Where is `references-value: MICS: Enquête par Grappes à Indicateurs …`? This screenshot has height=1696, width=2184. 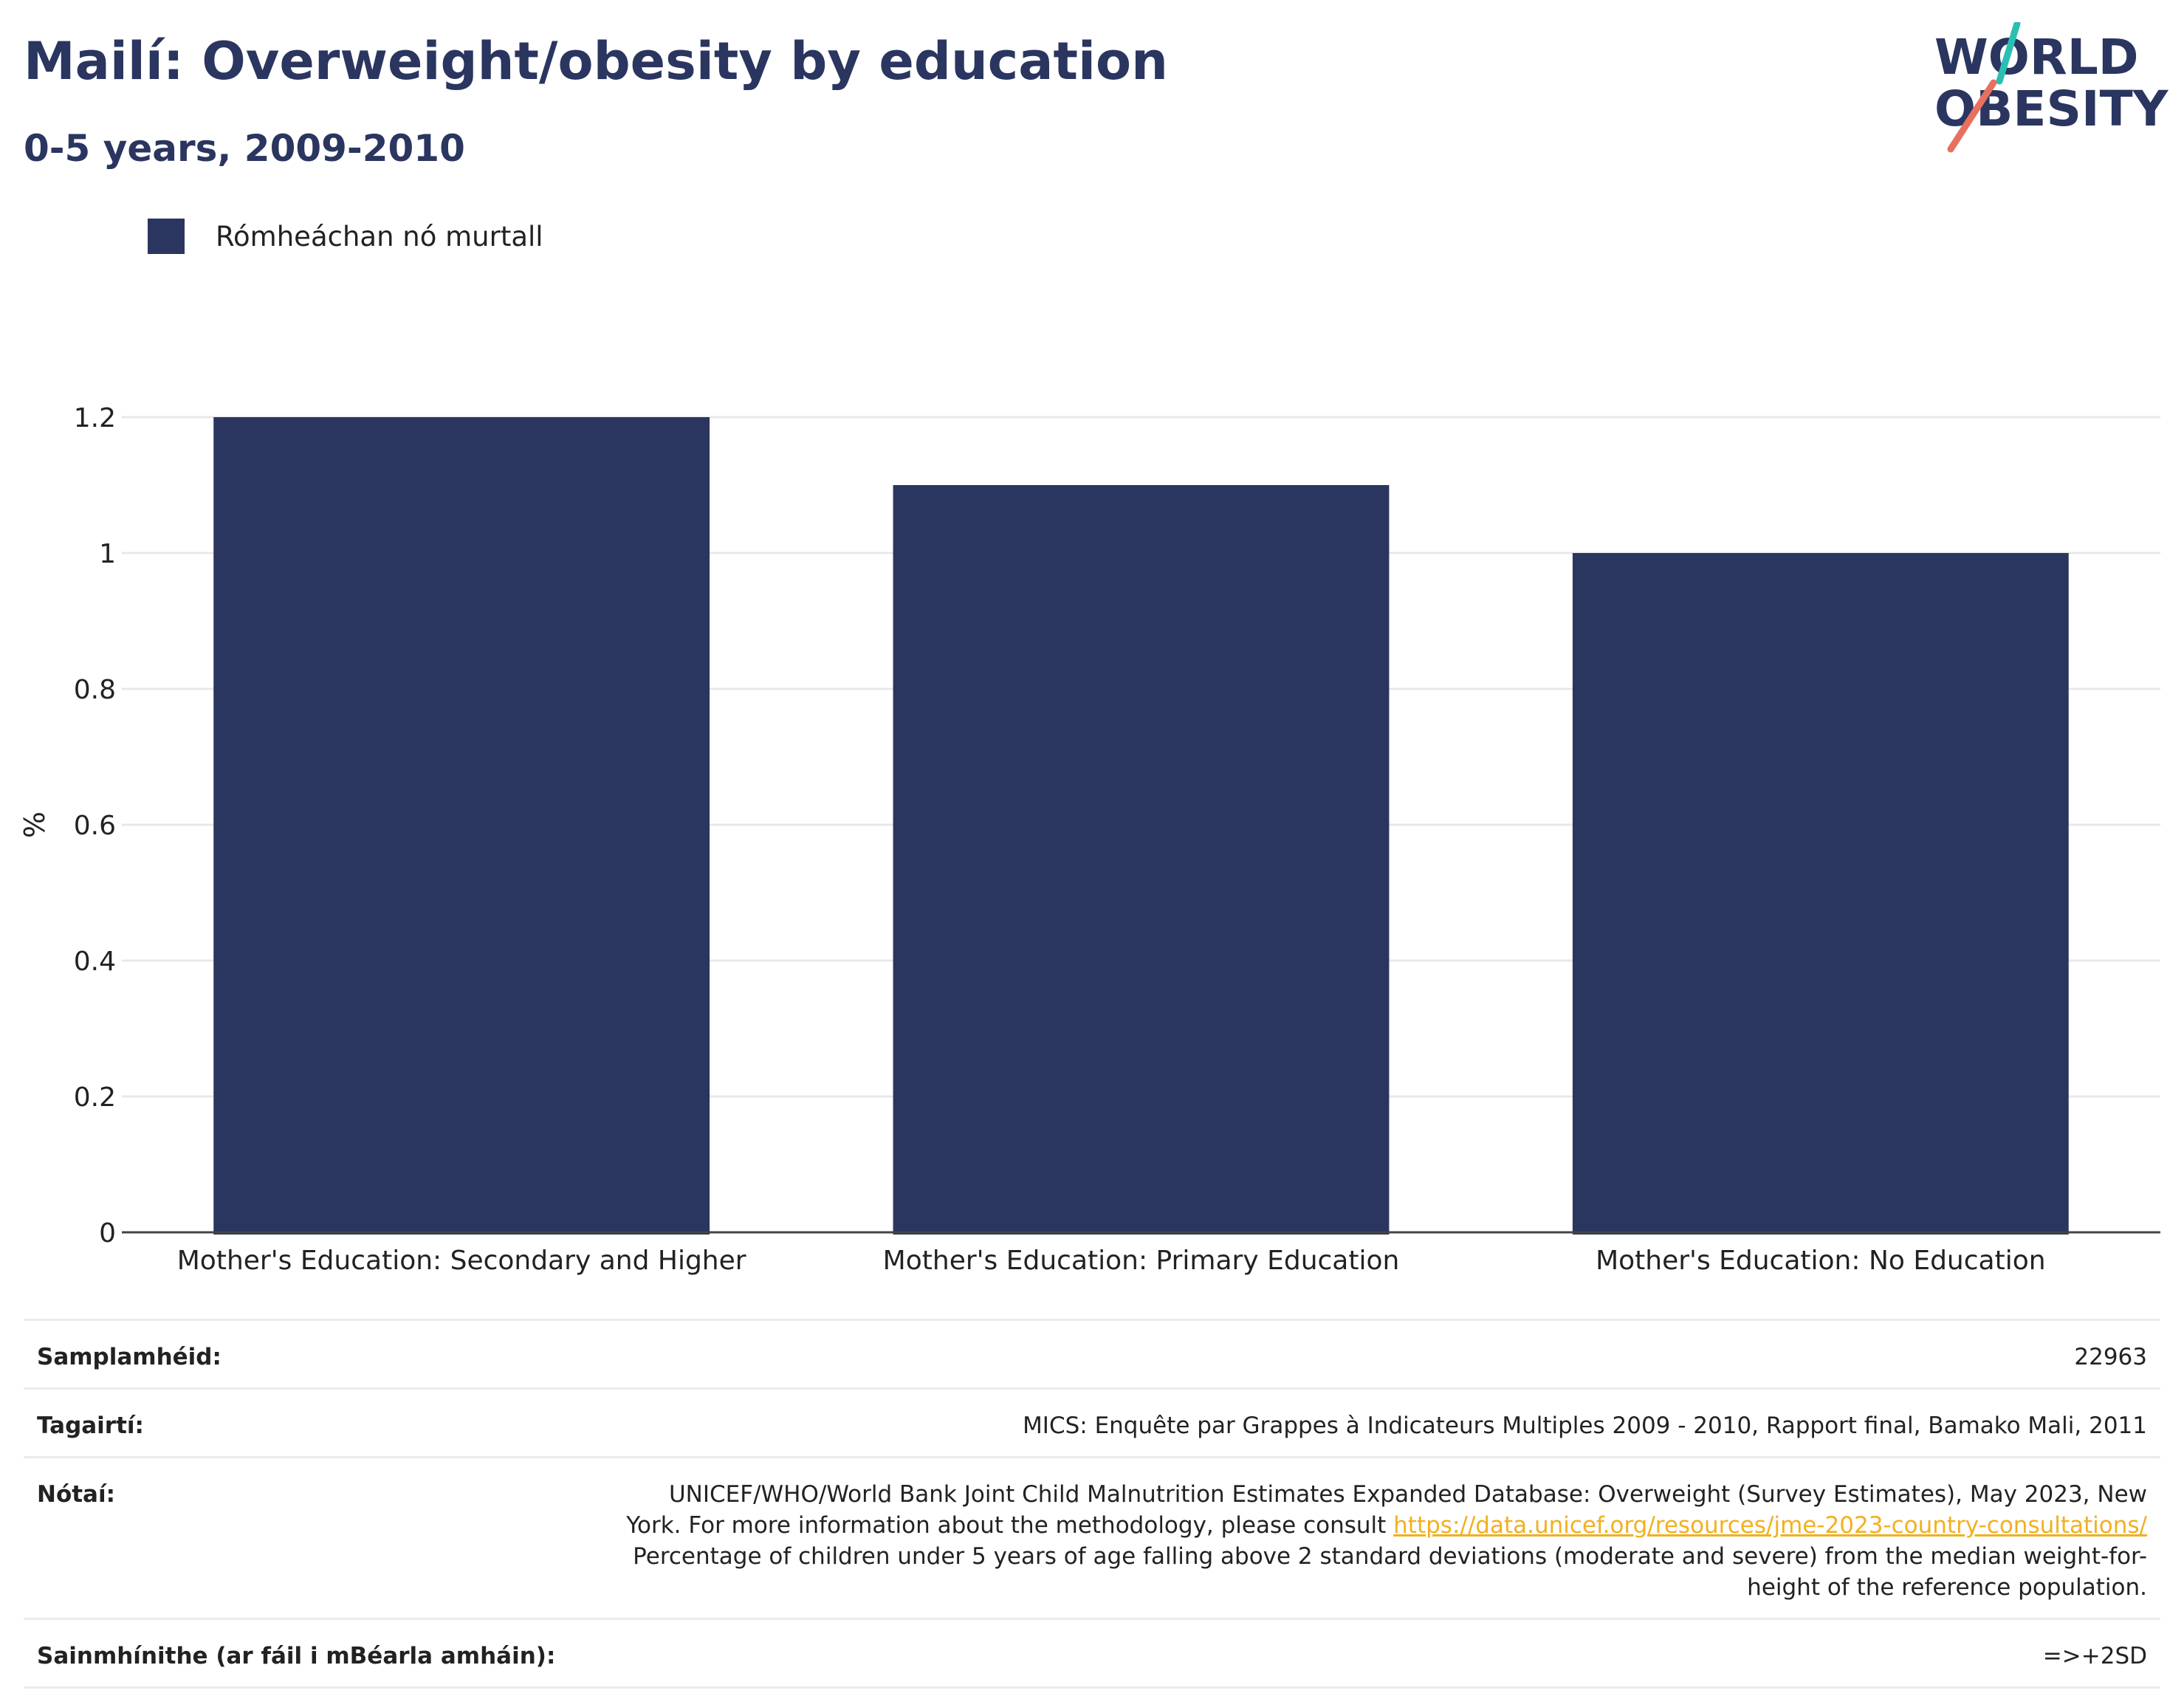 references-value: MICS: Enquête par Grappes à Indicateurs … is located at coordinates (1385, 1423).